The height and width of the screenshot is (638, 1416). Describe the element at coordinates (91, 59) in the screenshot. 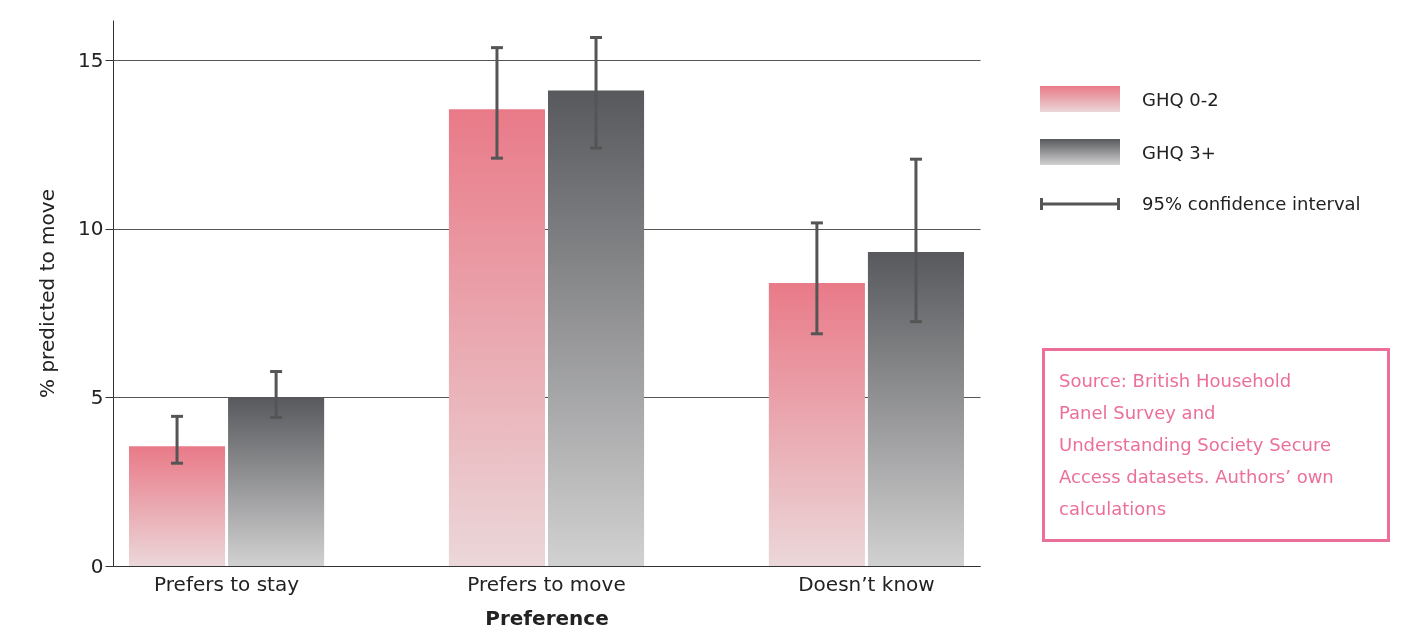

I see `y-tick-label: 15` at that location.